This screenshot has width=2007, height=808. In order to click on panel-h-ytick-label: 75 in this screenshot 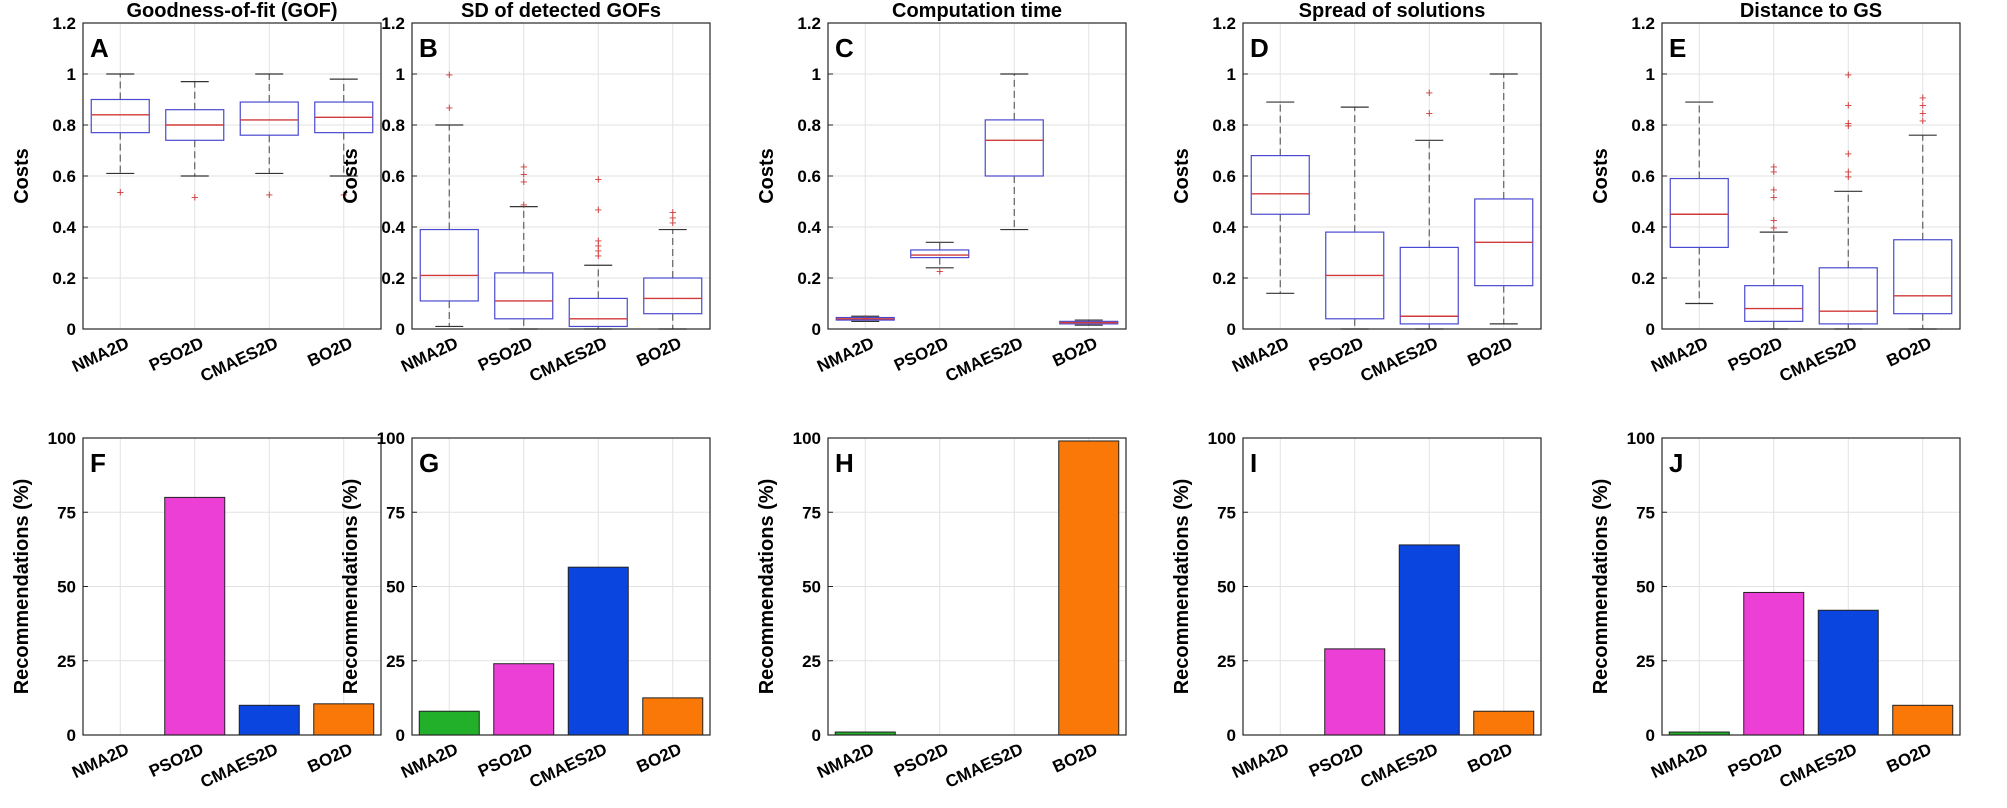, I will do `click(811, 512)`.